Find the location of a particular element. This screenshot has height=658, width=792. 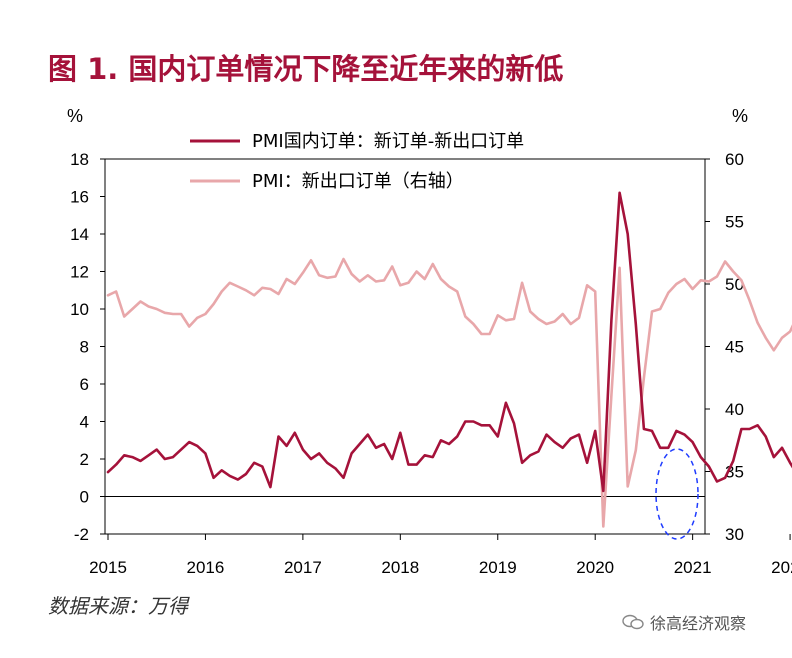

right-tick-label: 40 is located at coordinates (734, 409).